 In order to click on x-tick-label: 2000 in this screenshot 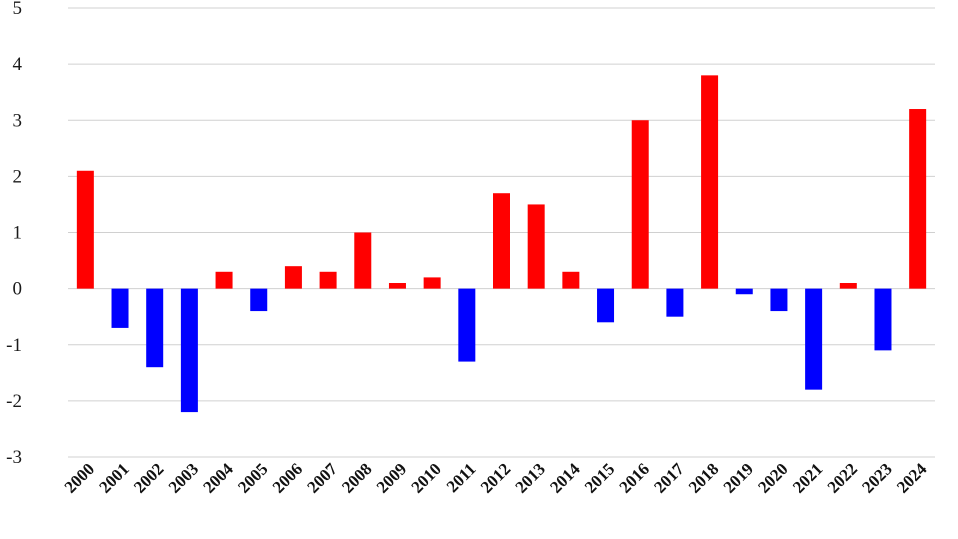, I will do `click(79, 477)`.